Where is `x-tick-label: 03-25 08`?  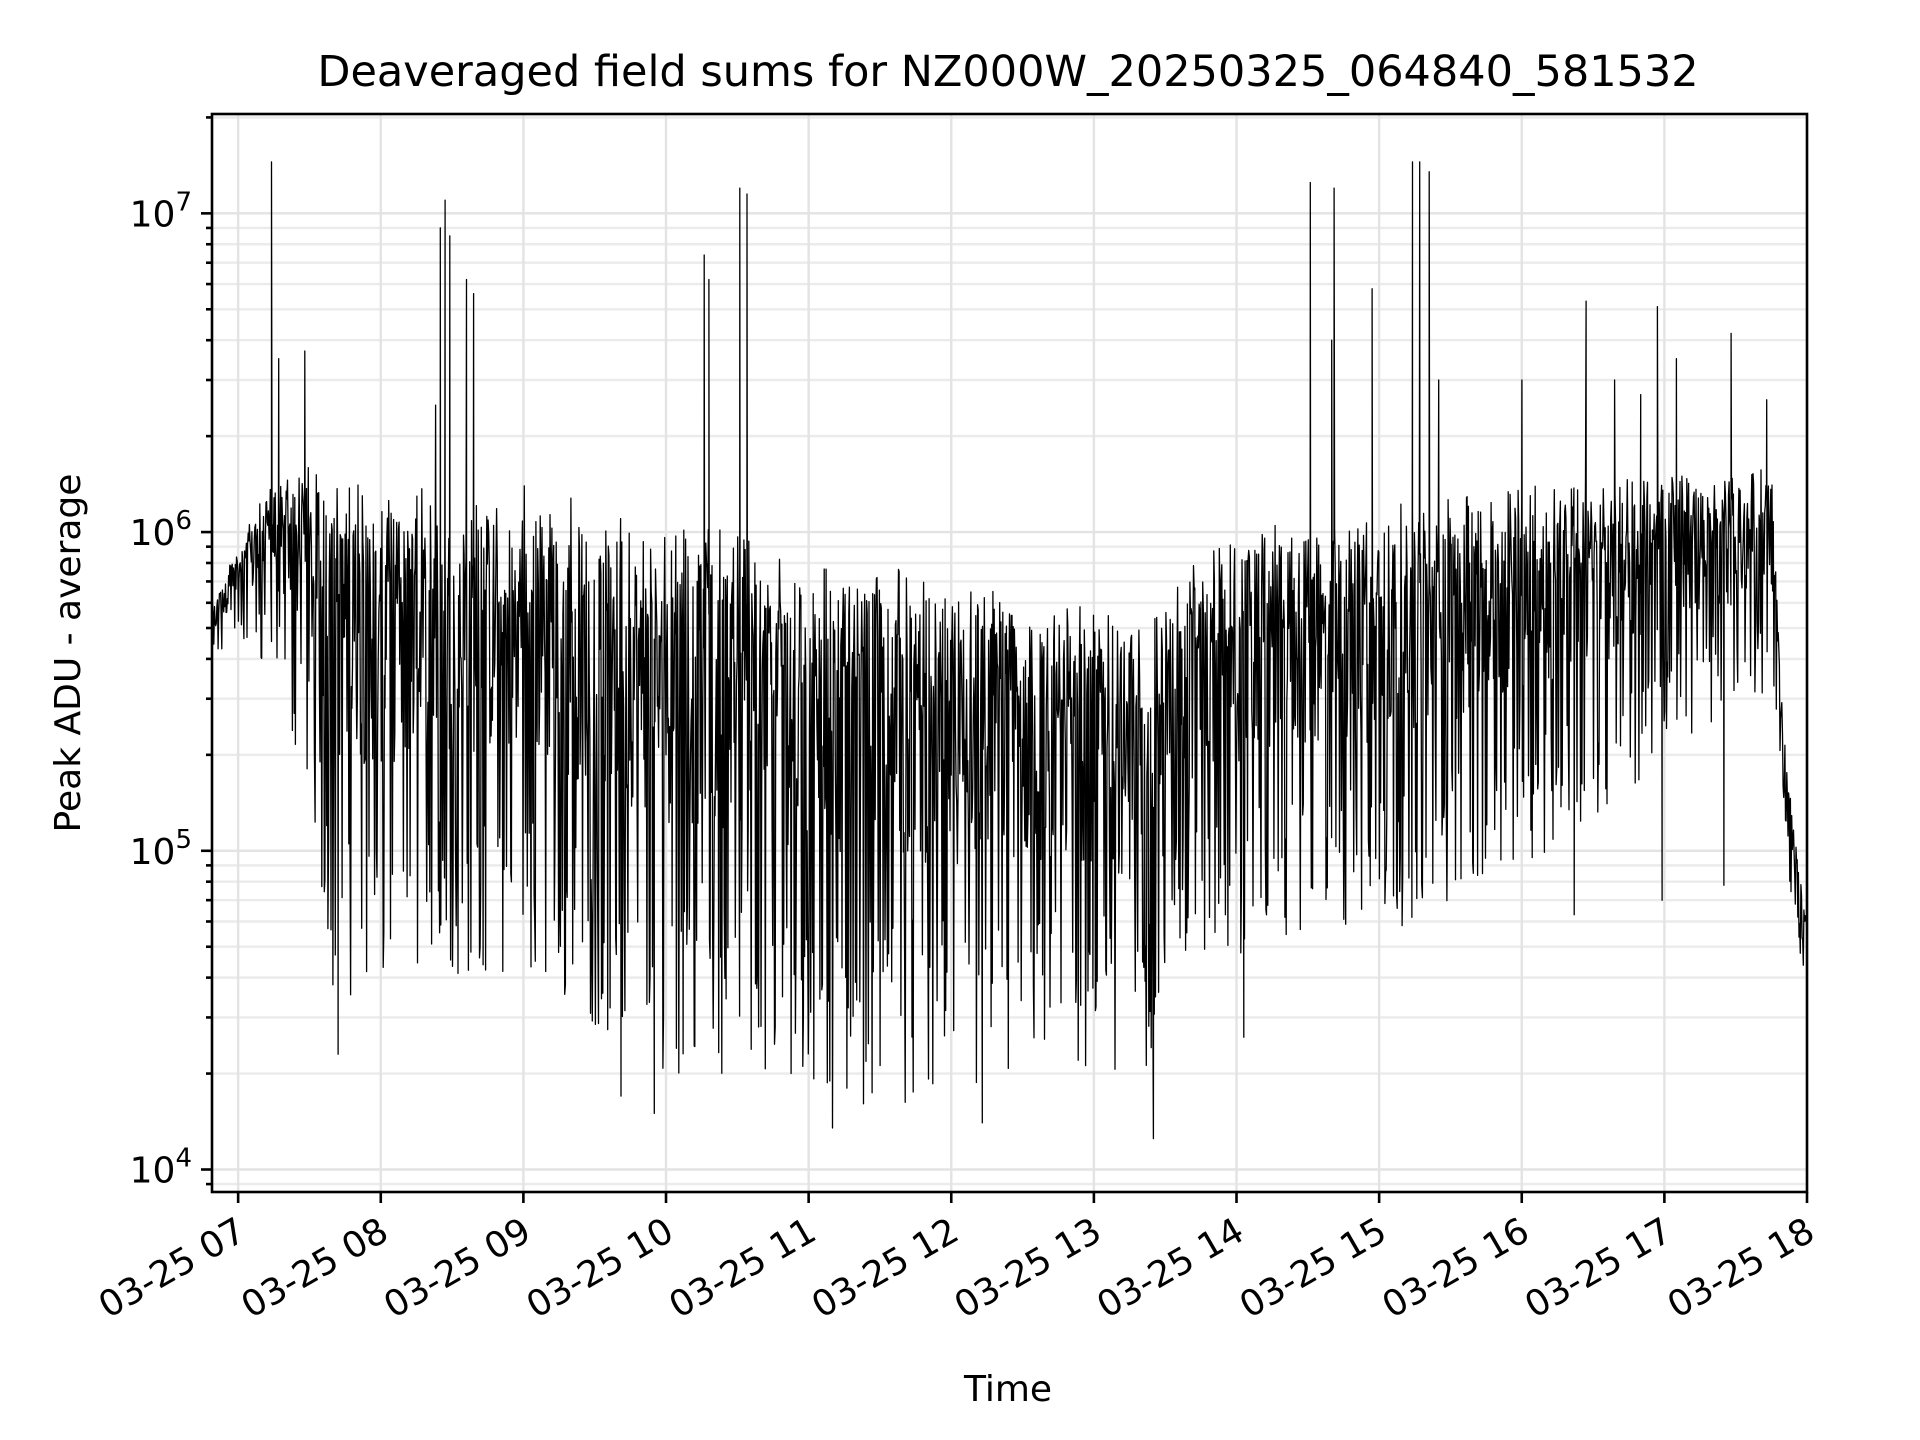
x-tick-label: 03-25 08 is located at coordinates (315, 1268).